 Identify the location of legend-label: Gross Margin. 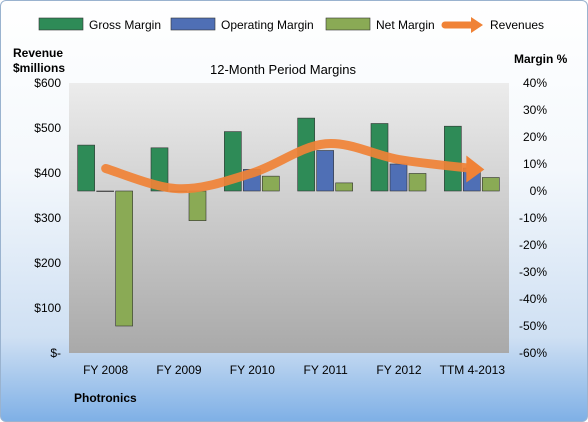
(125, 25).